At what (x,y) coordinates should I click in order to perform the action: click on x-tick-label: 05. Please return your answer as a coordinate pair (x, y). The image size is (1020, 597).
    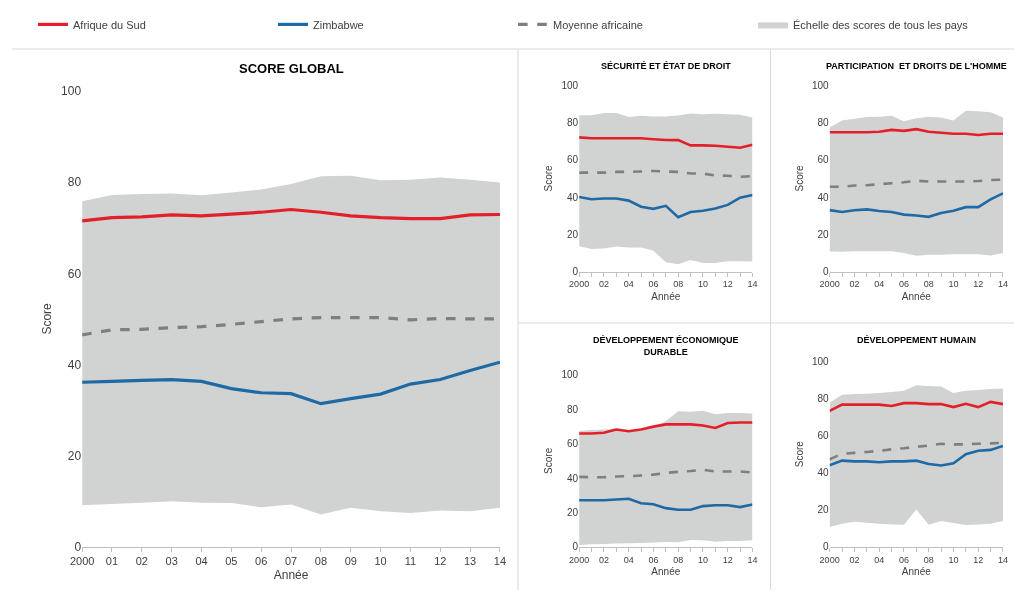
    Looking at the image, I should click on (231, 561).